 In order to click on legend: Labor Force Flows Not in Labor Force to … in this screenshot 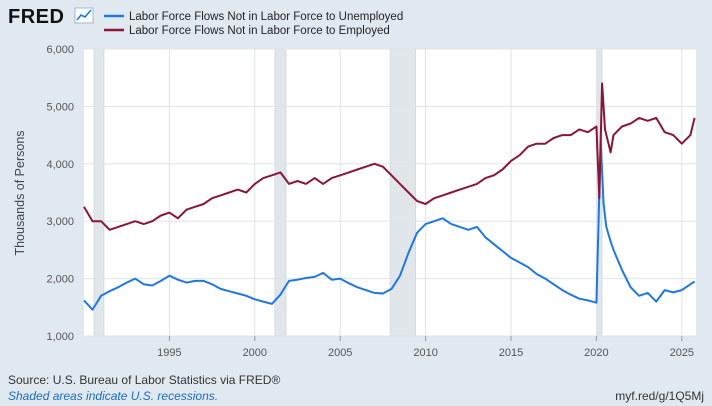, I will do `click(253, 24)`.